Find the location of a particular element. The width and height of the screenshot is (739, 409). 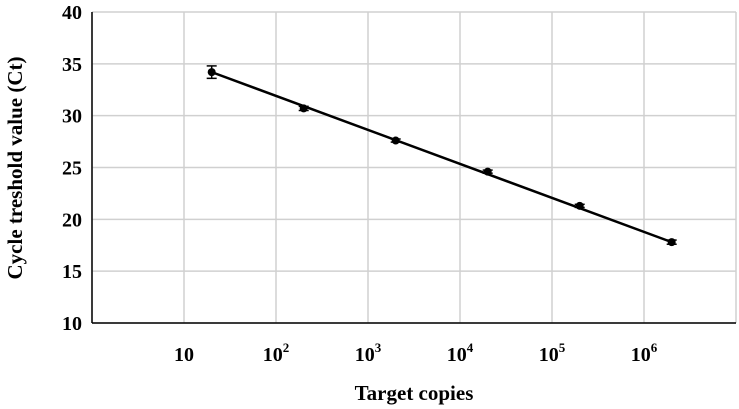

x-tick-label: 10⁵ is located at coordinates (552, 353).